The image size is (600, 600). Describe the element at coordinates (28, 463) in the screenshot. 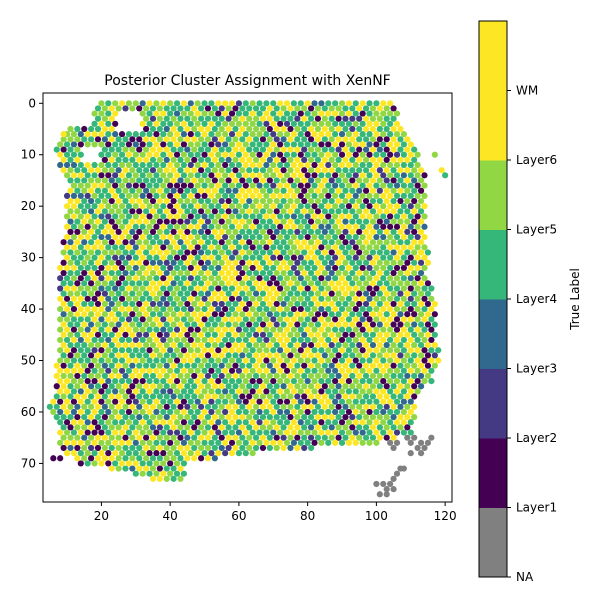

I see `y-tick-label: 70` at that location.